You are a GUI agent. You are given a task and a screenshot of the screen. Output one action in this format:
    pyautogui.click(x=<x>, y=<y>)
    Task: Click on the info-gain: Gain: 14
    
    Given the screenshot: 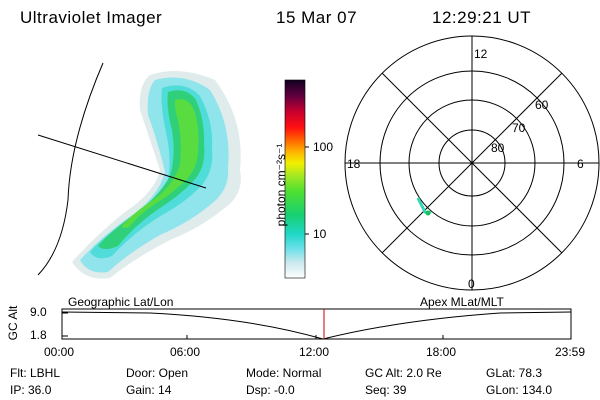 What is the action you would take?
    pyautogui.click(x=149, y=390)
    